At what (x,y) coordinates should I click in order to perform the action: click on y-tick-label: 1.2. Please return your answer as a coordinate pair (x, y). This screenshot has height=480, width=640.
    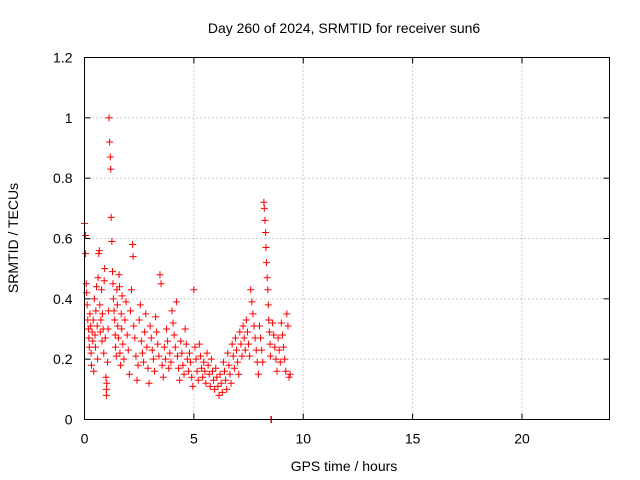
    Looking at the image, I should click on (63, 58).